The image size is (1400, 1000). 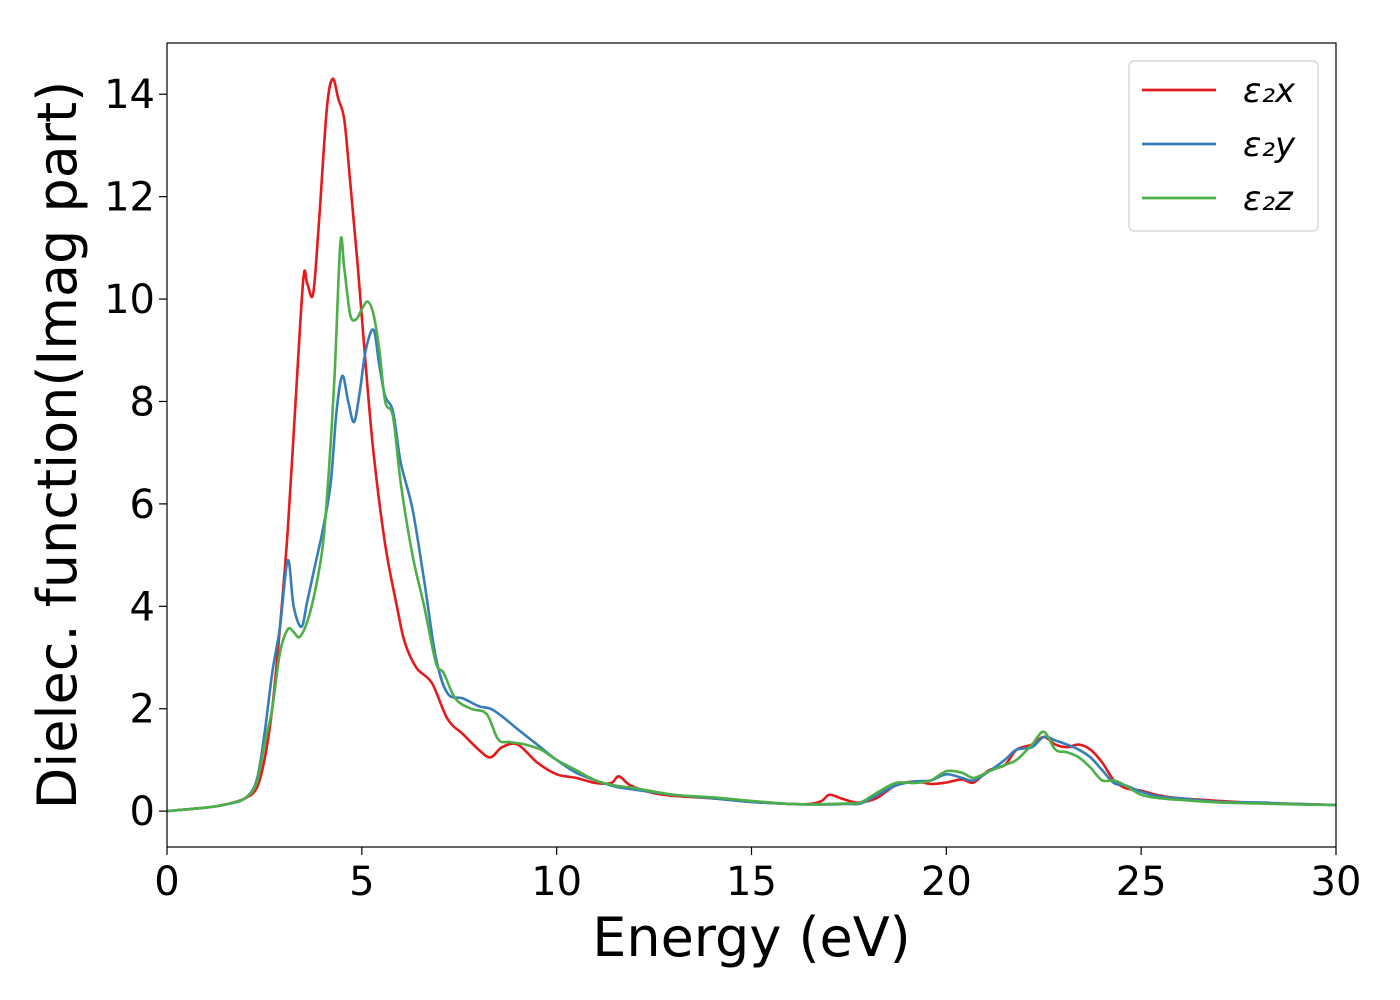 I want to click on legend-label-1: ε₂x, so click(x=1269, y=91).